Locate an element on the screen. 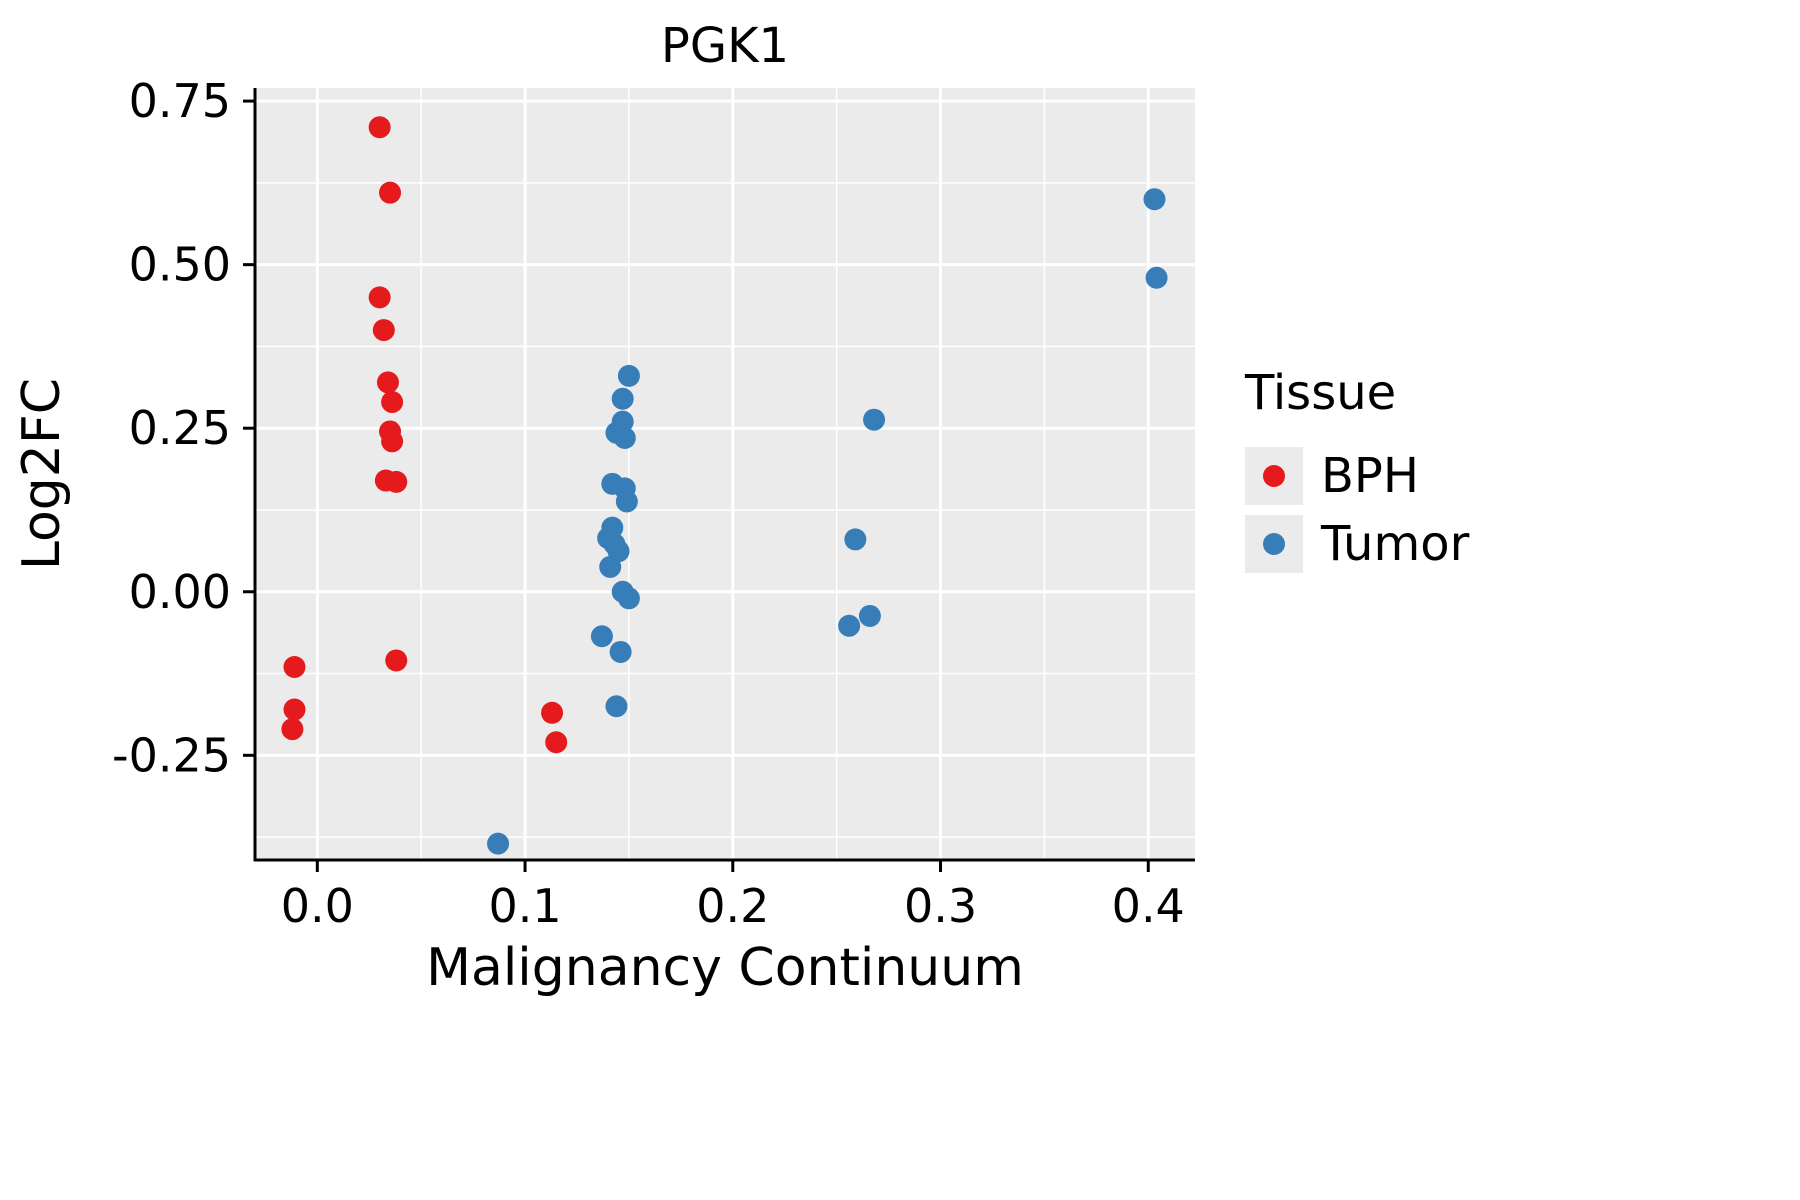 Image resolution: width=1800 pixels, height=1200 pixels. legend: Tissue BPH Tumor is located at coordinates (1357, 474).